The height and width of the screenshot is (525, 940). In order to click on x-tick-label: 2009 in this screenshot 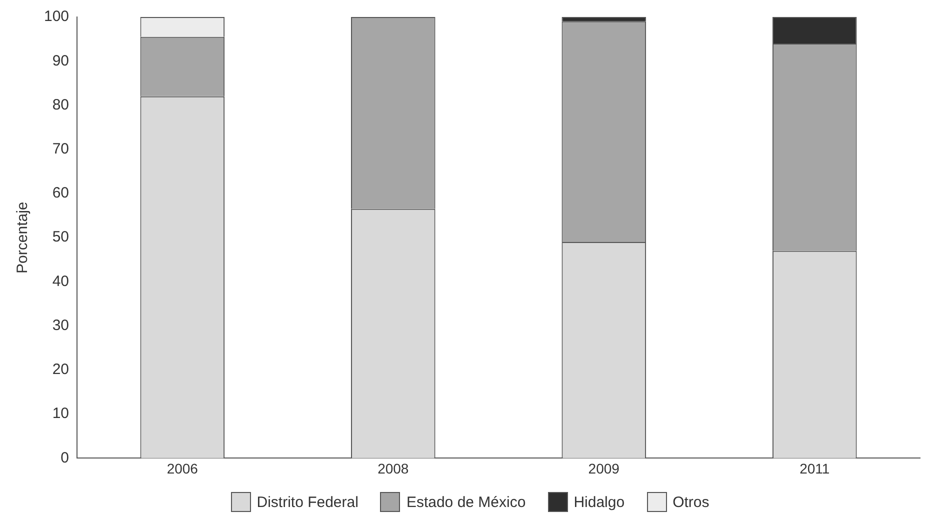, I will do `click(604, 468)`.